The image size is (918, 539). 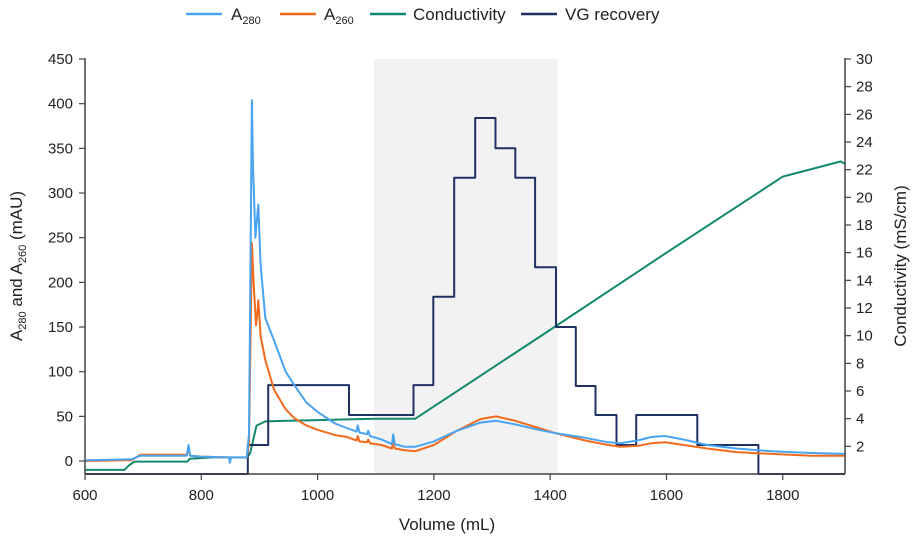 What do you see at coordinates (864, 280) in the screenshot?
I see `y2-tick-label: 14` at bounding box center [864, 280].